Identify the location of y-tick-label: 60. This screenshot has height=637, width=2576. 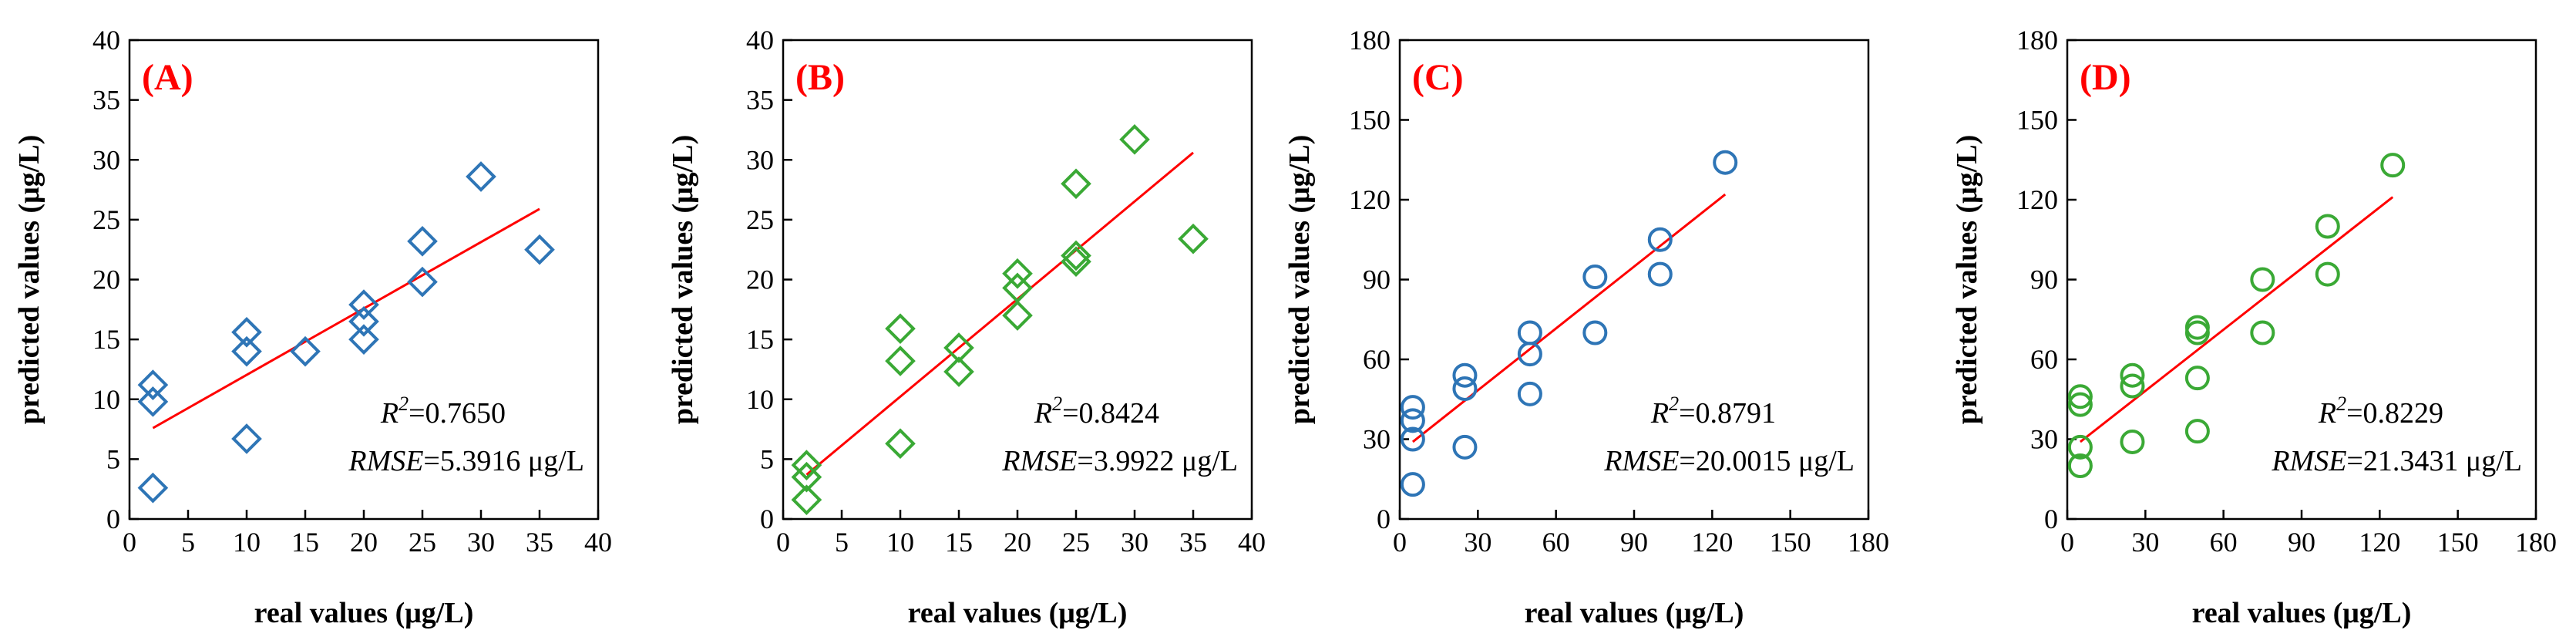
(1377, 360).